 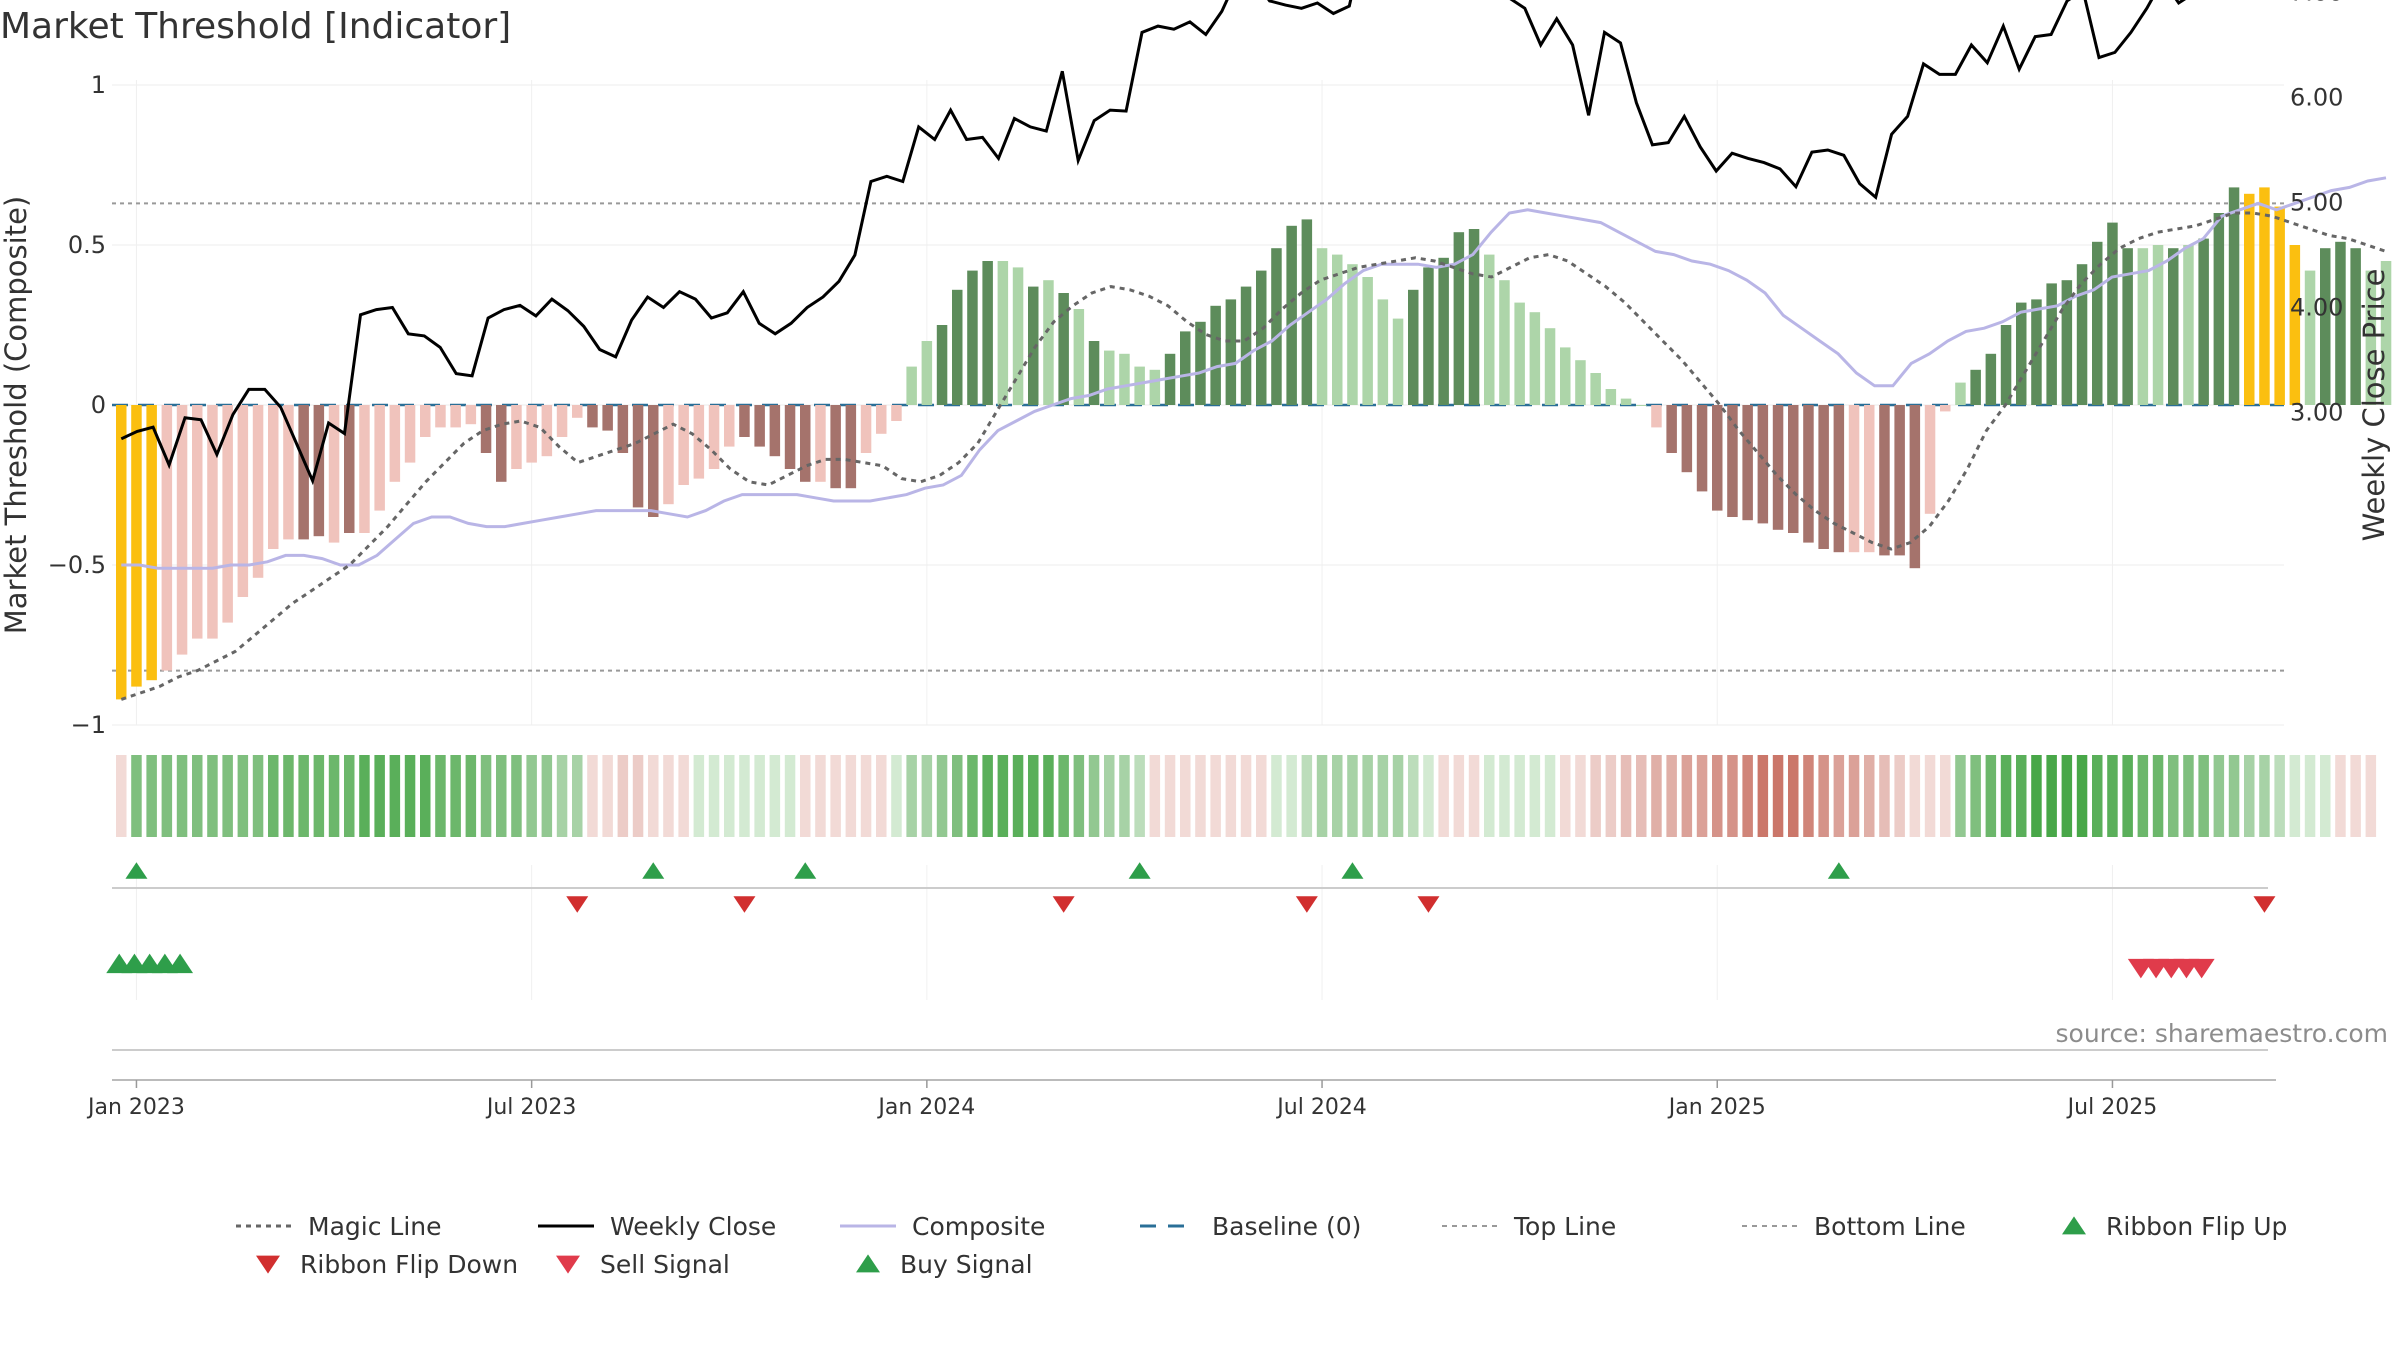 What do you see at coordinates (98, 85) in the screenshot?
I see `left-tick-label: 1` at bounding box center [98, 85].